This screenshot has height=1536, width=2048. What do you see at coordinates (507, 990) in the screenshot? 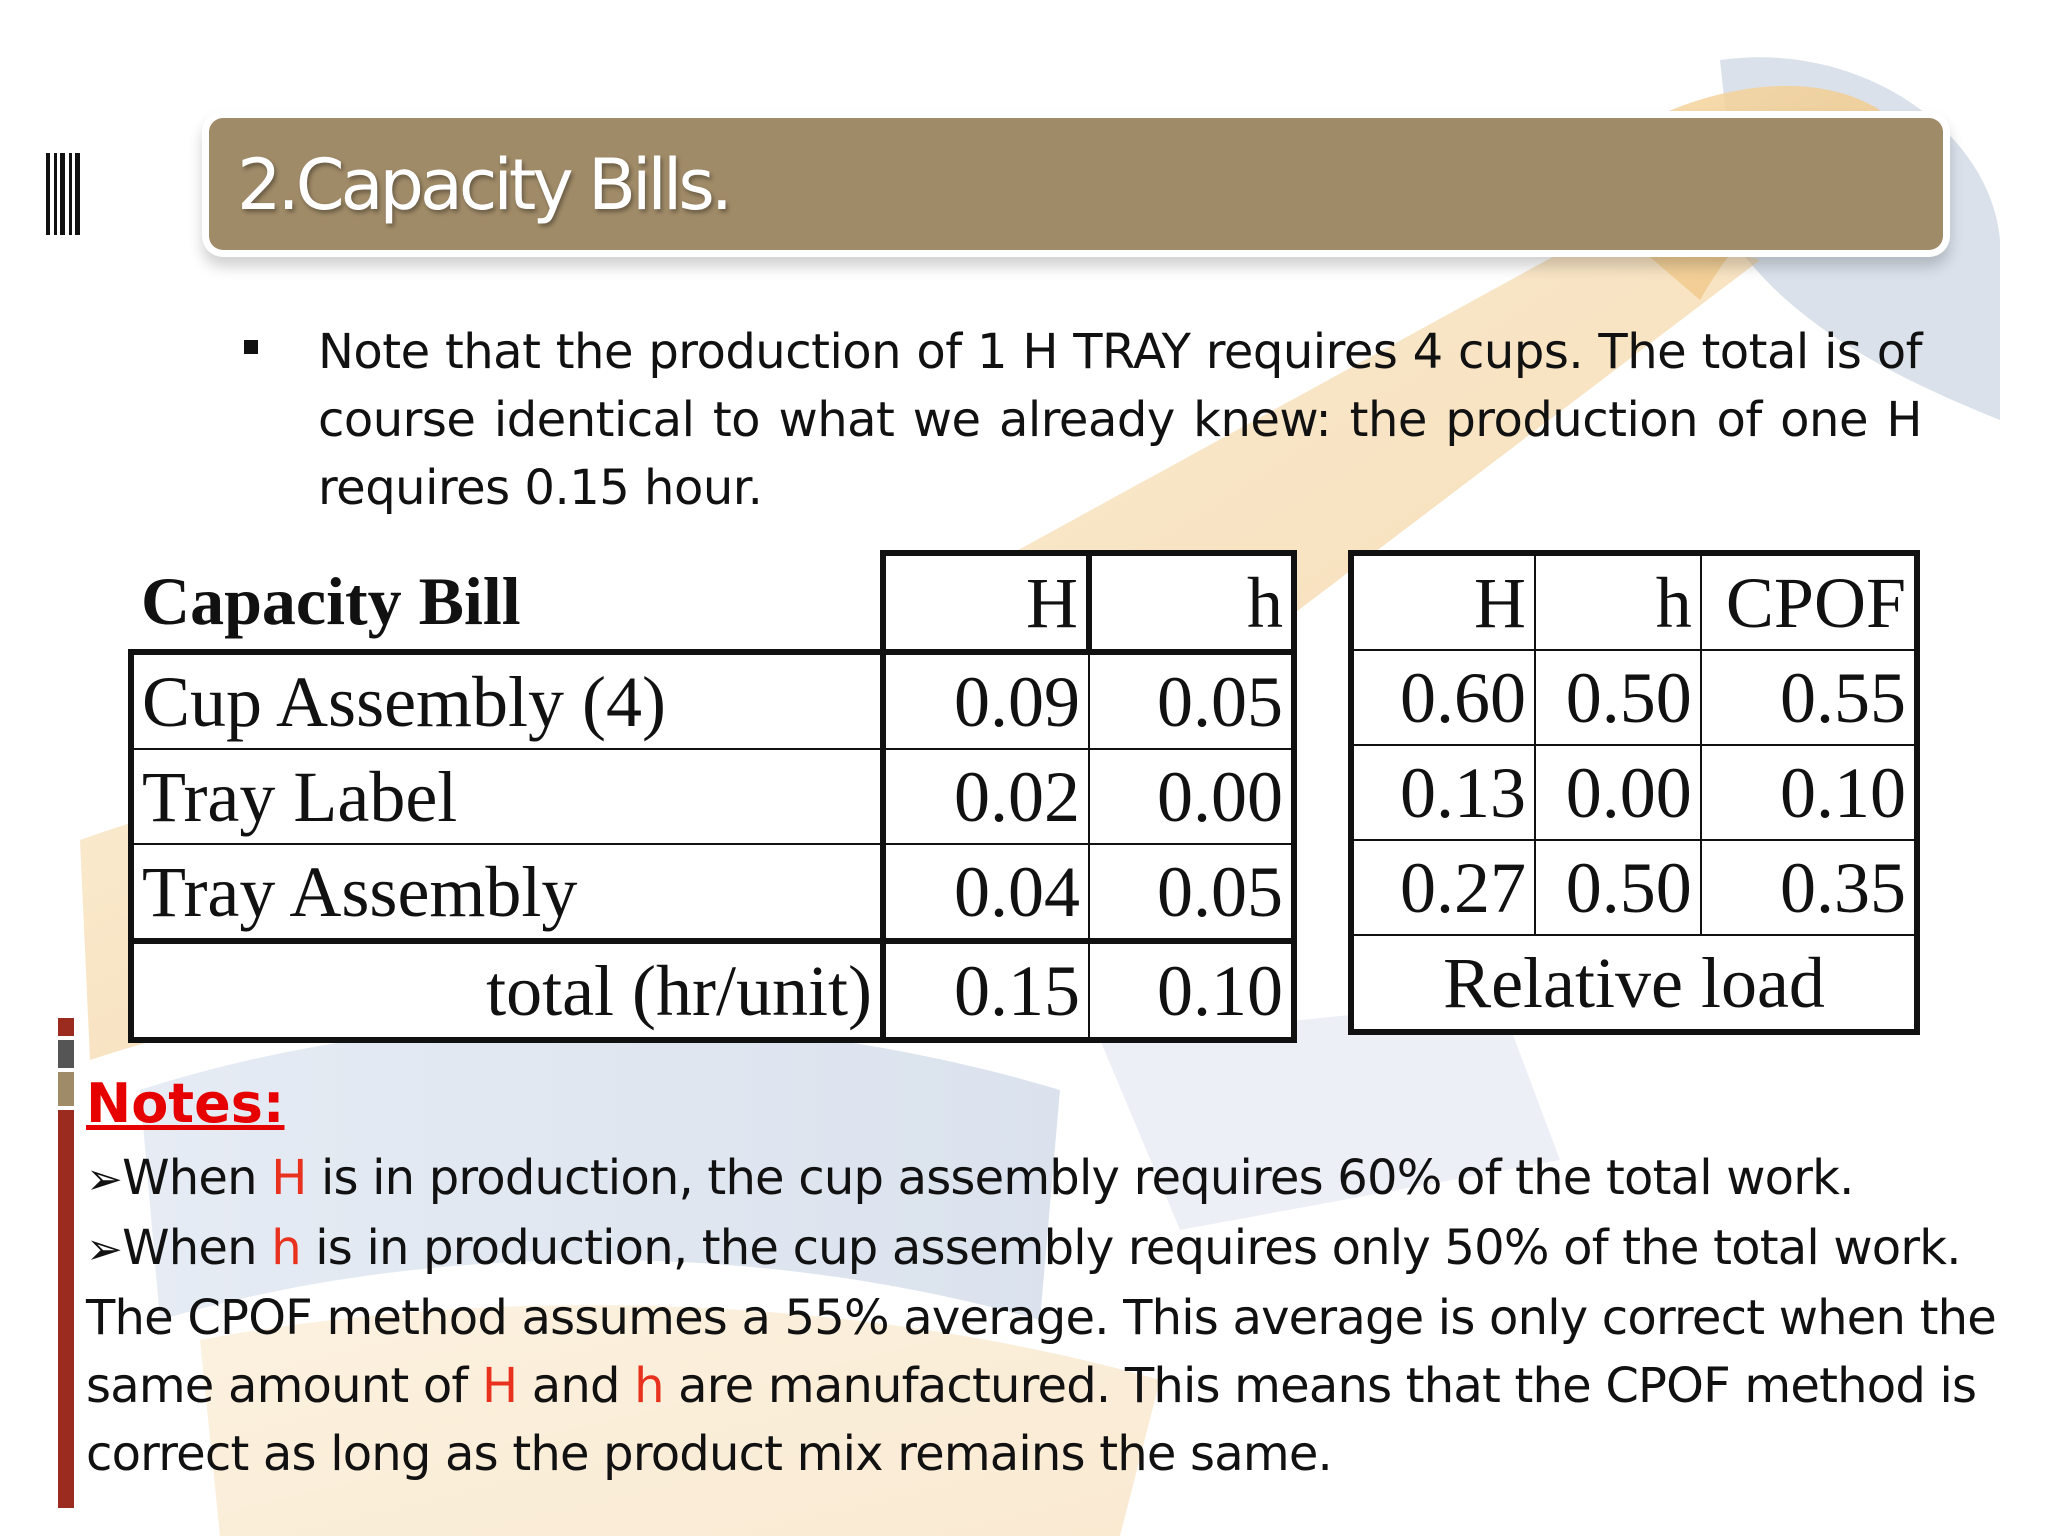
I see `total-label: total (hr/unit)` at bounding box center [507, 990].